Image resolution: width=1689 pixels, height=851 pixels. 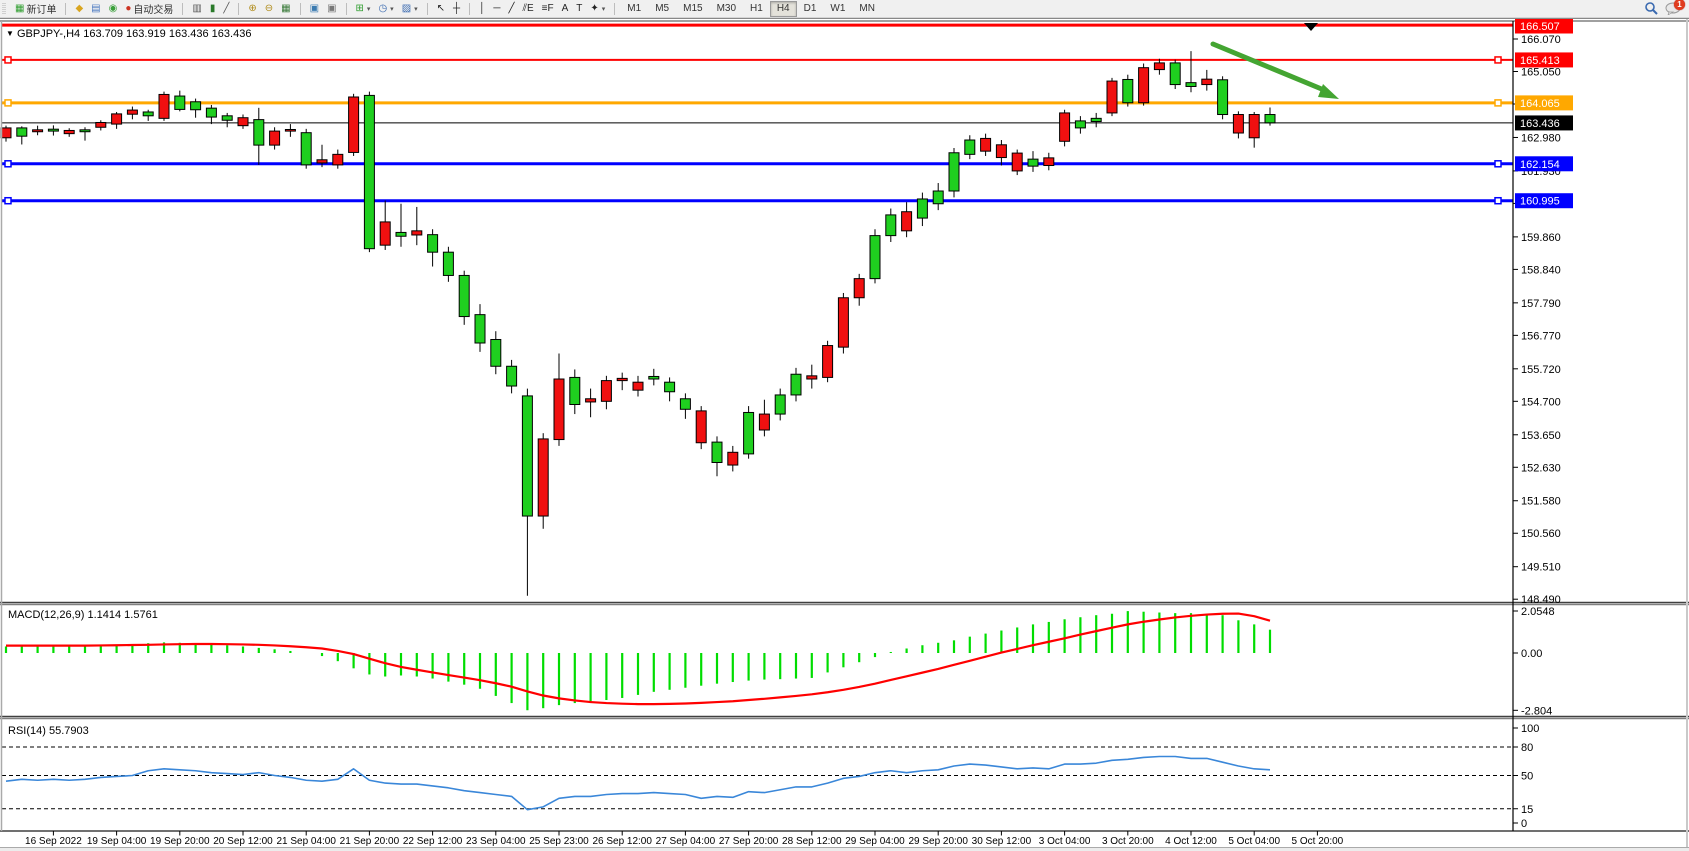 I want to click on crosshair-icon: ┼, so click(x=456, y=8).